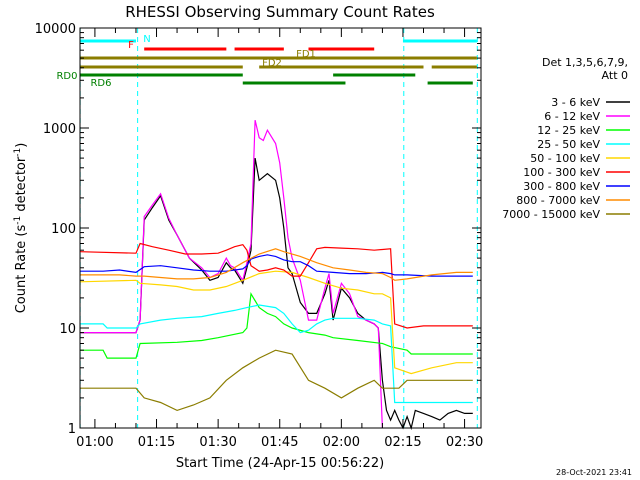 Image resolution: width=640 pixels, height=480 pixels. I want to click on legend-label: 300 - 800 keV, so click(561, 186).